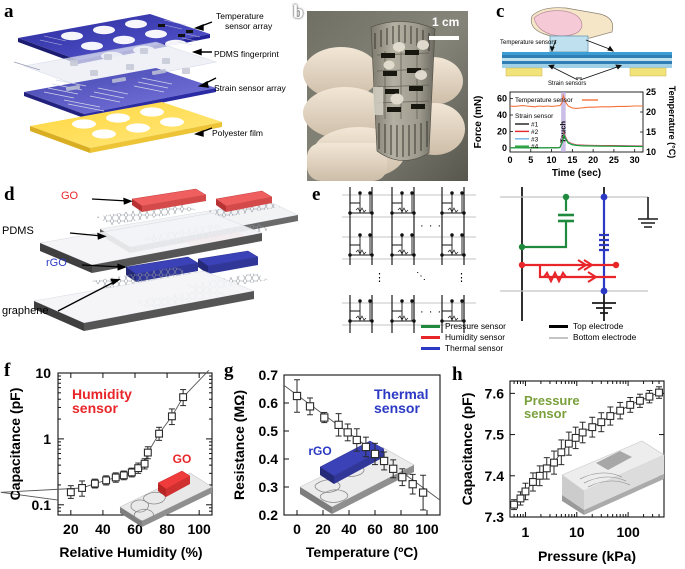 Image resolution: width=685 pixels, height=569 pixels. Describe the element at coordinates (579, 254) in the screenshot. I see `unit-cell-schematic` at that location.